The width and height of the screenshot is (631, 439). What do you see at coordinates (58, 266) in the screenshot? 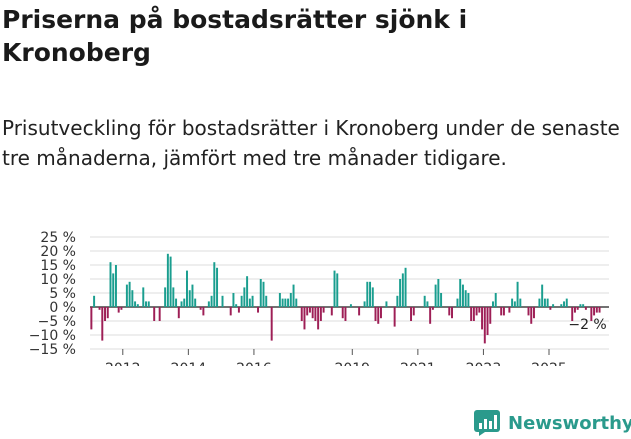
I see `y-tick-label: 15 %` at bounding box center [58, 266].